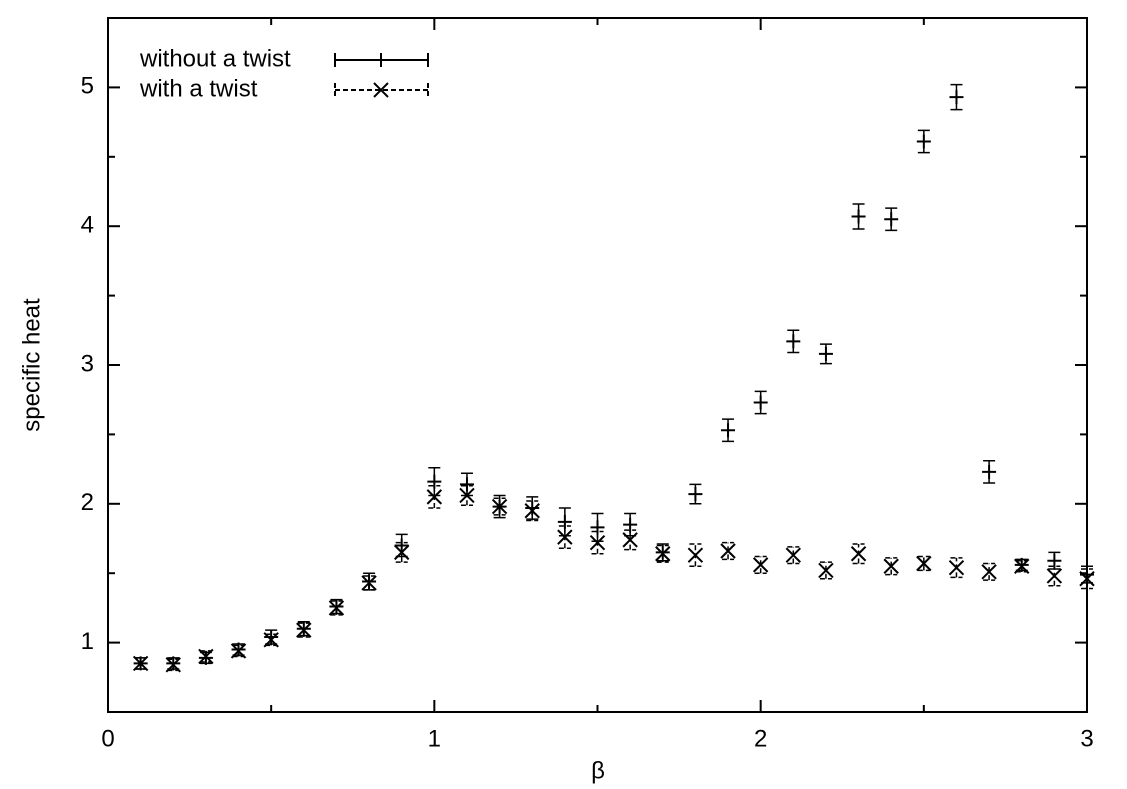 This screenshot has height=789, width=1127. What do you see at coordinates (87, 502) in the screenshot?
I see `y-tick-label: 2` at bounding box center [87, 502].